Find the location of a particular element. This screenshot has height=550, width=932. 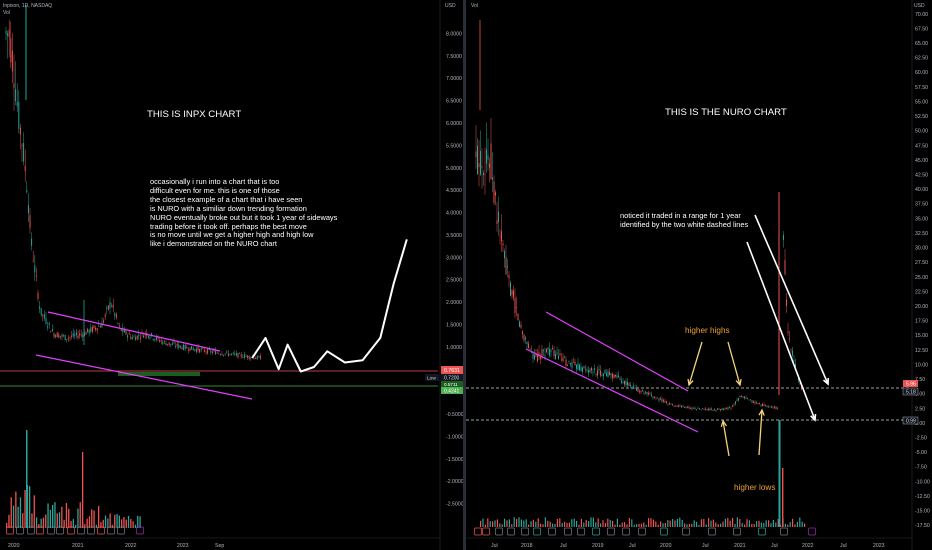

y-axis-tick-label: 12.50 is located at coordinates (921, 351).